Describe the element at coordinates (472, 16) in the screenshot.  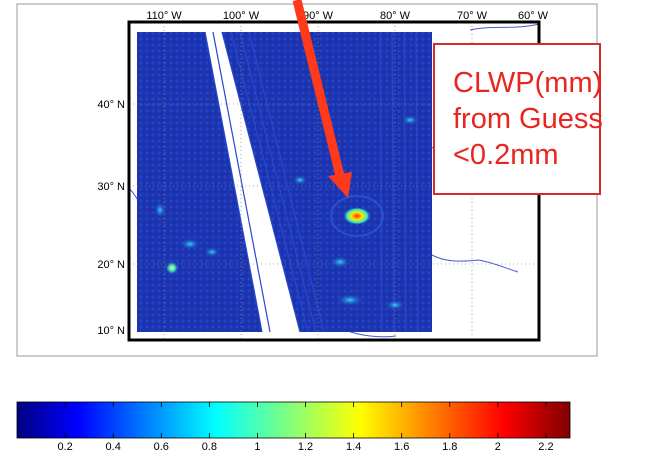
I see `lon-label: 70° W` at that location.